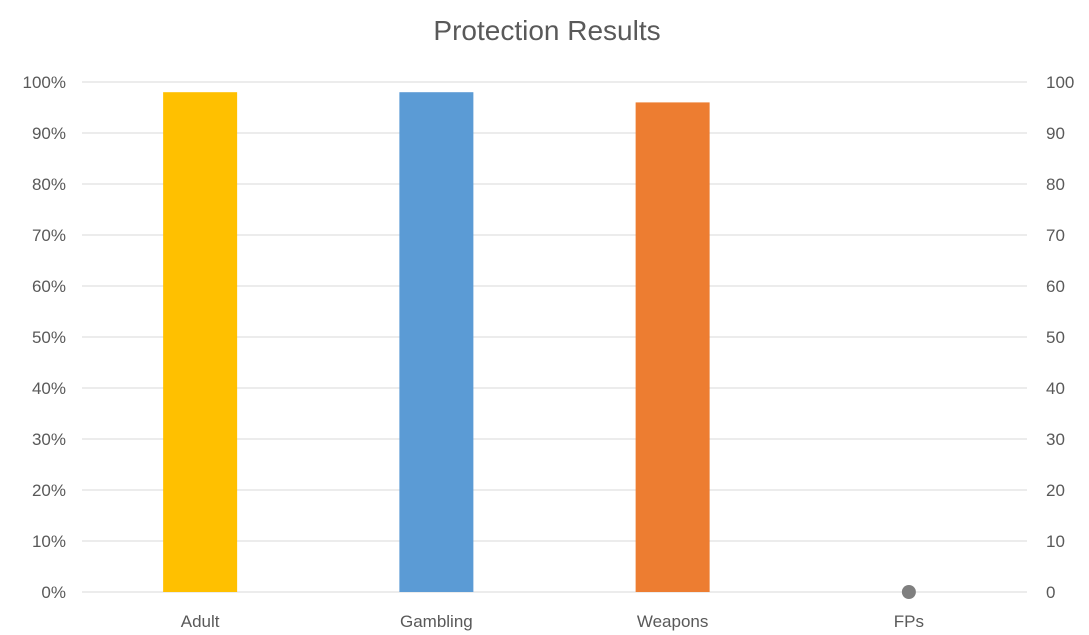 The image size is (1089, 635). I want to click on right-tick-label: 10, so click(1055, 541).